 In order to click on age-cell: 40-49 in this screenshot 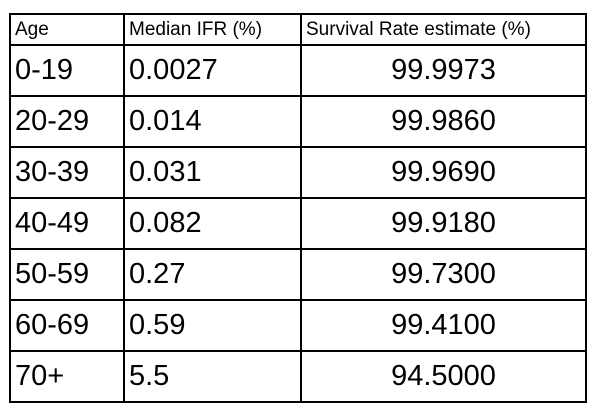, I will do `click(67, 223)`.